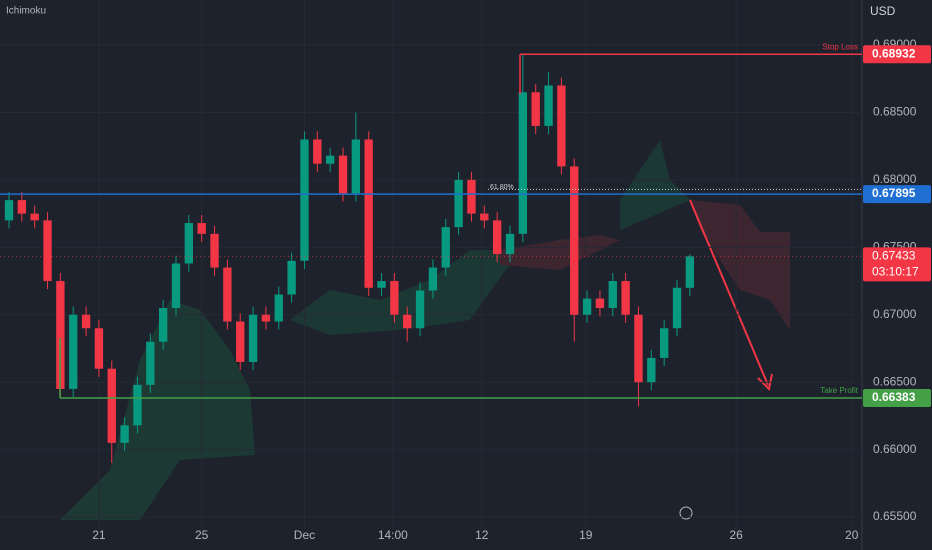  Describe the element at coordinates (895, 179) in the screenshot. I see `y-tick-label: 0.68000` at that location.